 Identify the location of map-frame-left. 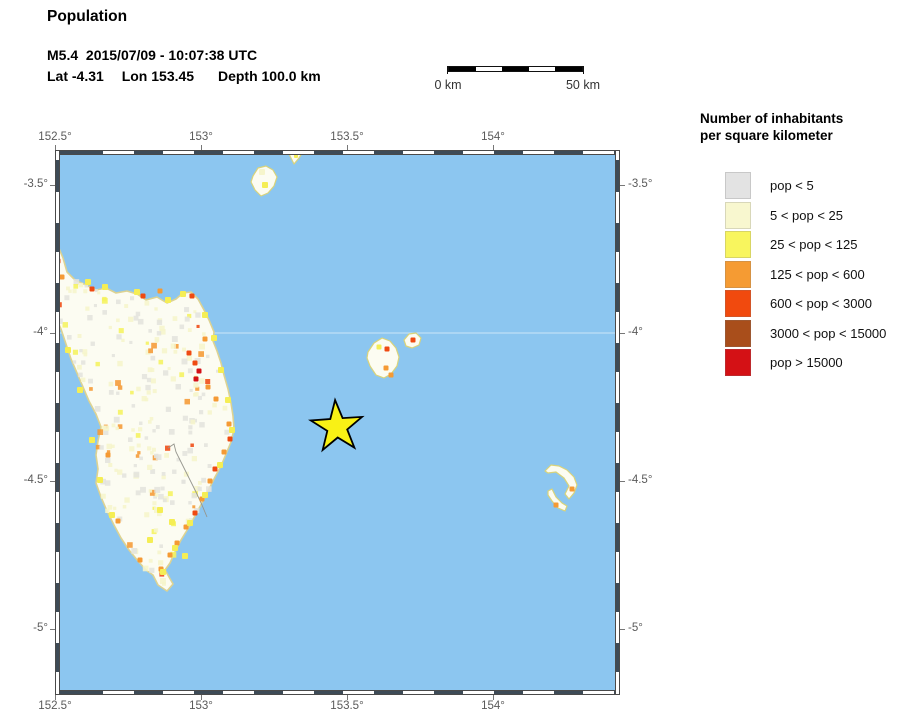
(57, 422).